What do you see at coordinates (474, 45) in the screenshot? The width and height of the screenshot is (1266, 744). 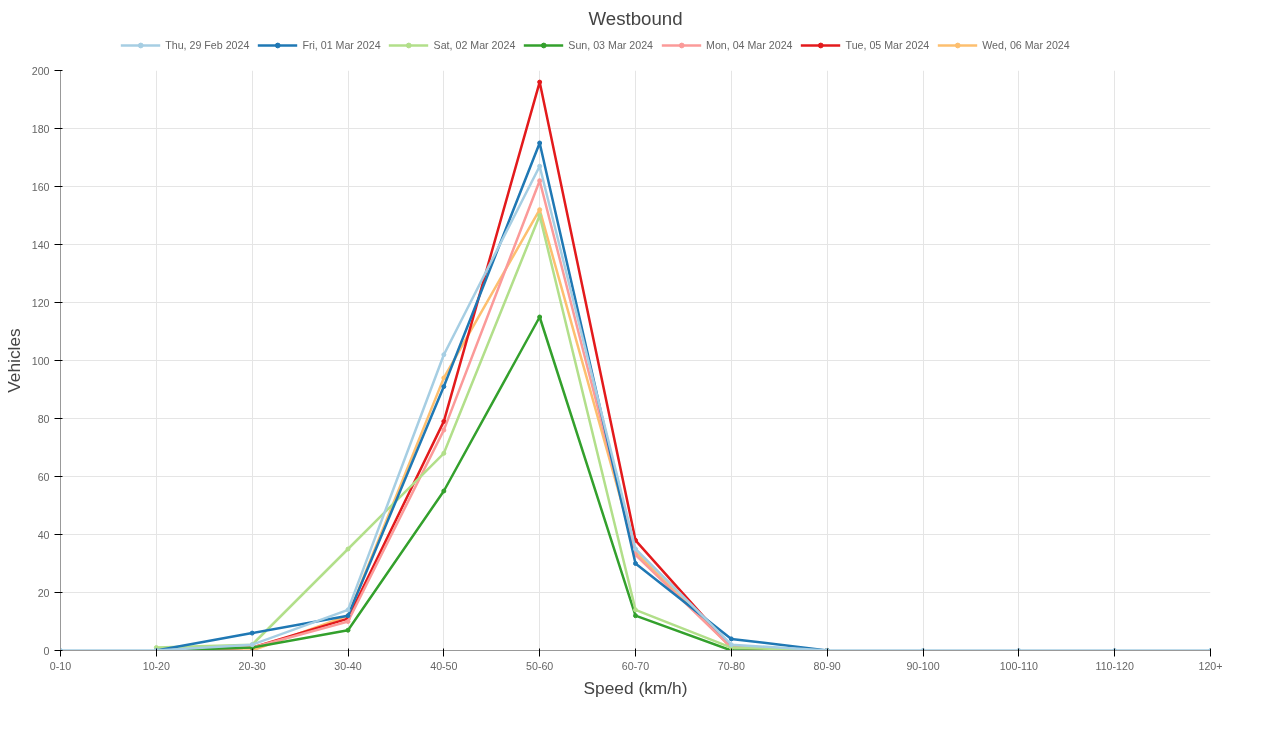 I see `legend-label: Sat, 02 Mar 2024` at bounding box center [474, 45].